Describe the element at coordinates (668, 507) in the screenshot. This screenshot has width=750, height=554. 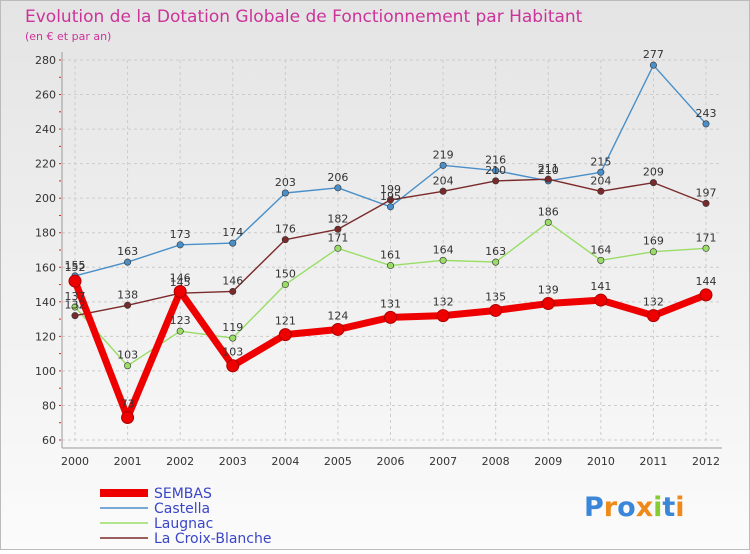
I see `logo-letter: t` at that location.